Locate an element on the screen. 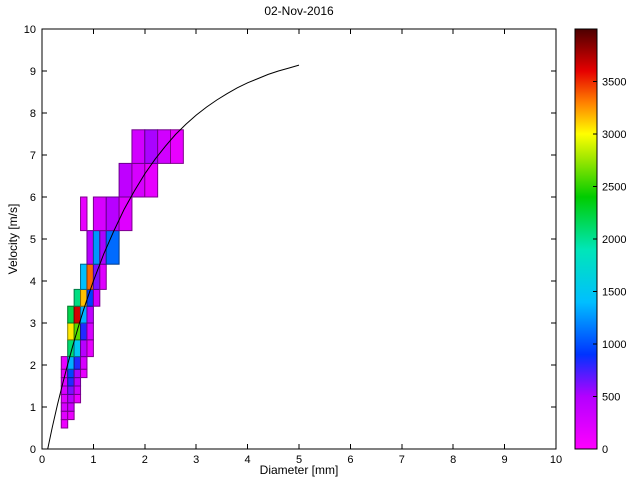 Image resolution: width=640 pixels, height=480 pixels. chart-title: 02-Nov-2016 is located at coordinates (299, 11).